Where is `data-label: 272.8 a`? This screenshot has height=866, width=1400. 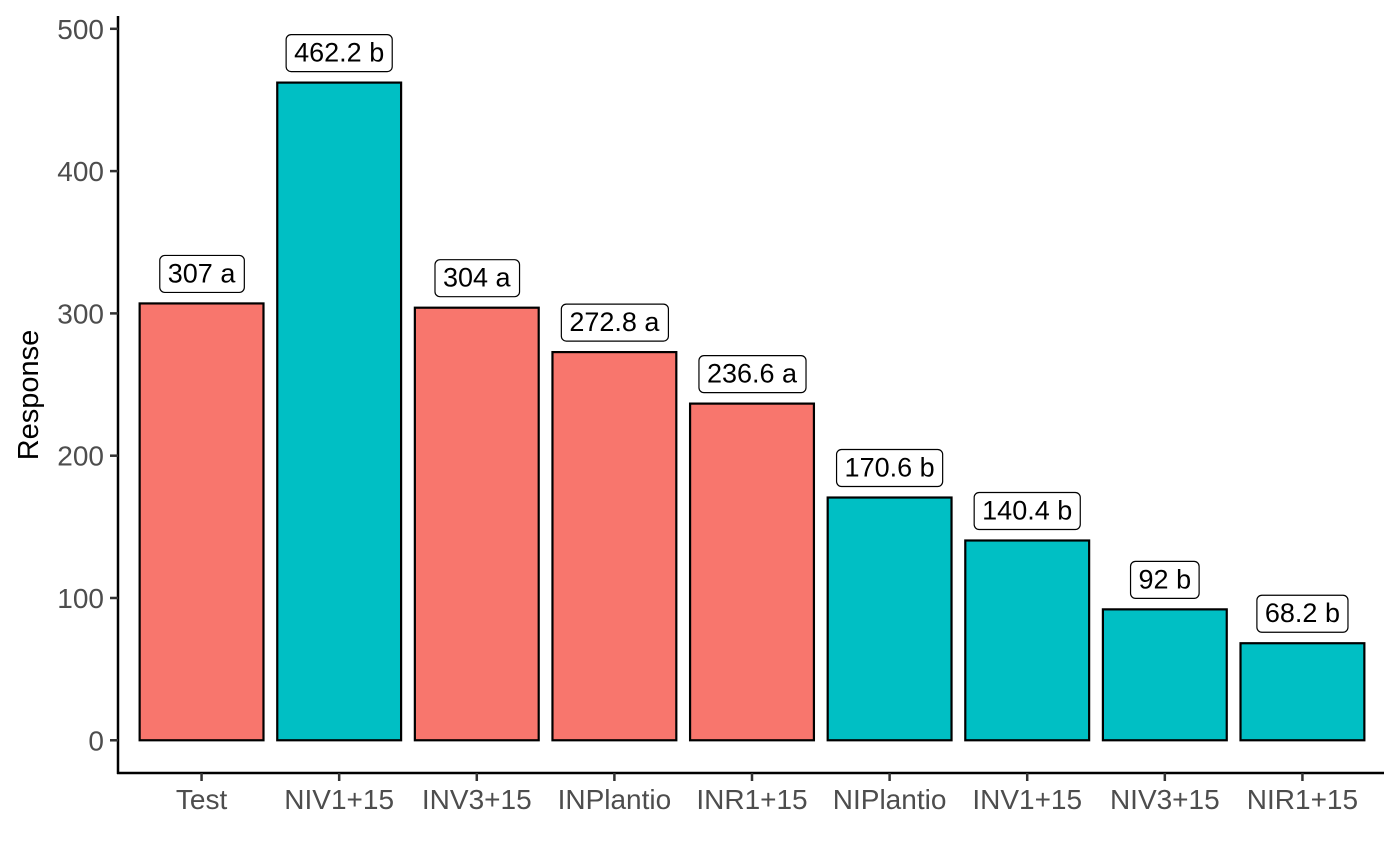
data-label: 272.8 a is located at coordinates (615, 322).